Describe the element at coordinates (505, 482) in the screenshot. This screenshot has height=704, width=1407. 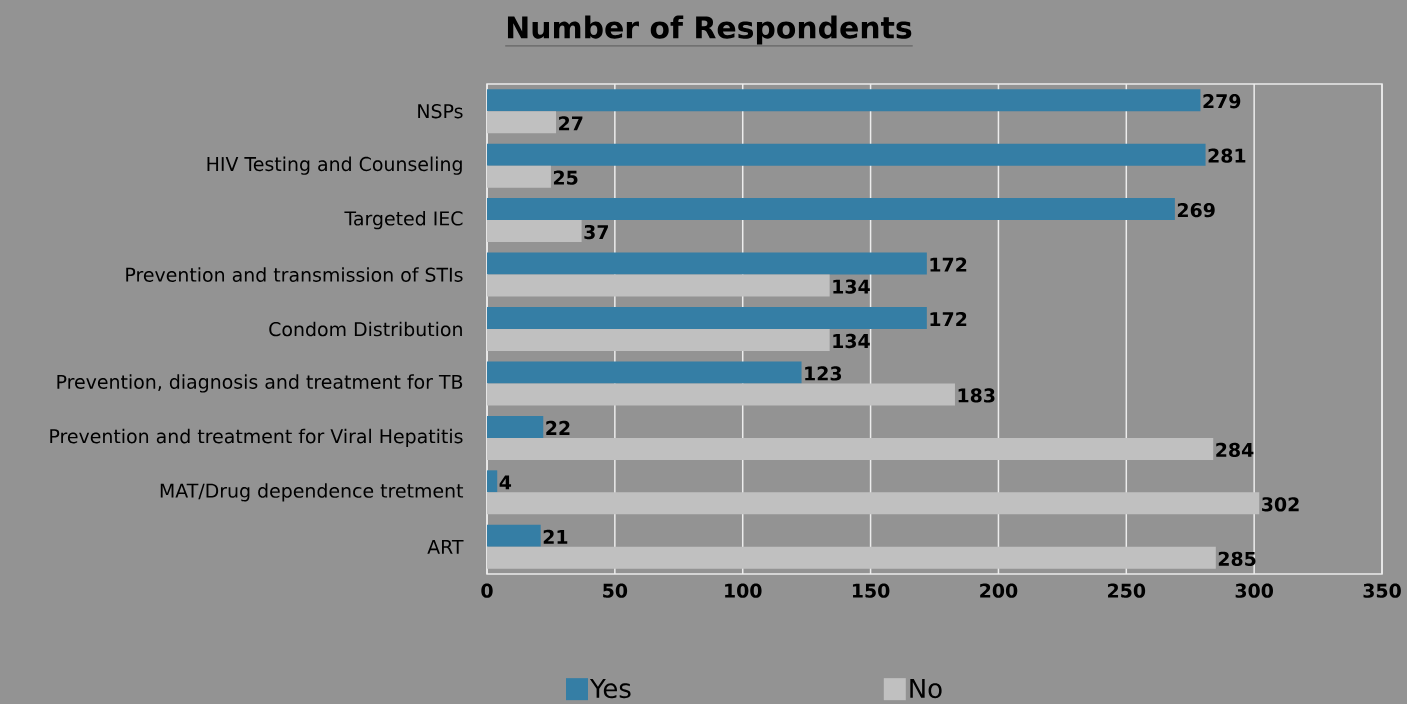
I see `data-label: 4` at that location.